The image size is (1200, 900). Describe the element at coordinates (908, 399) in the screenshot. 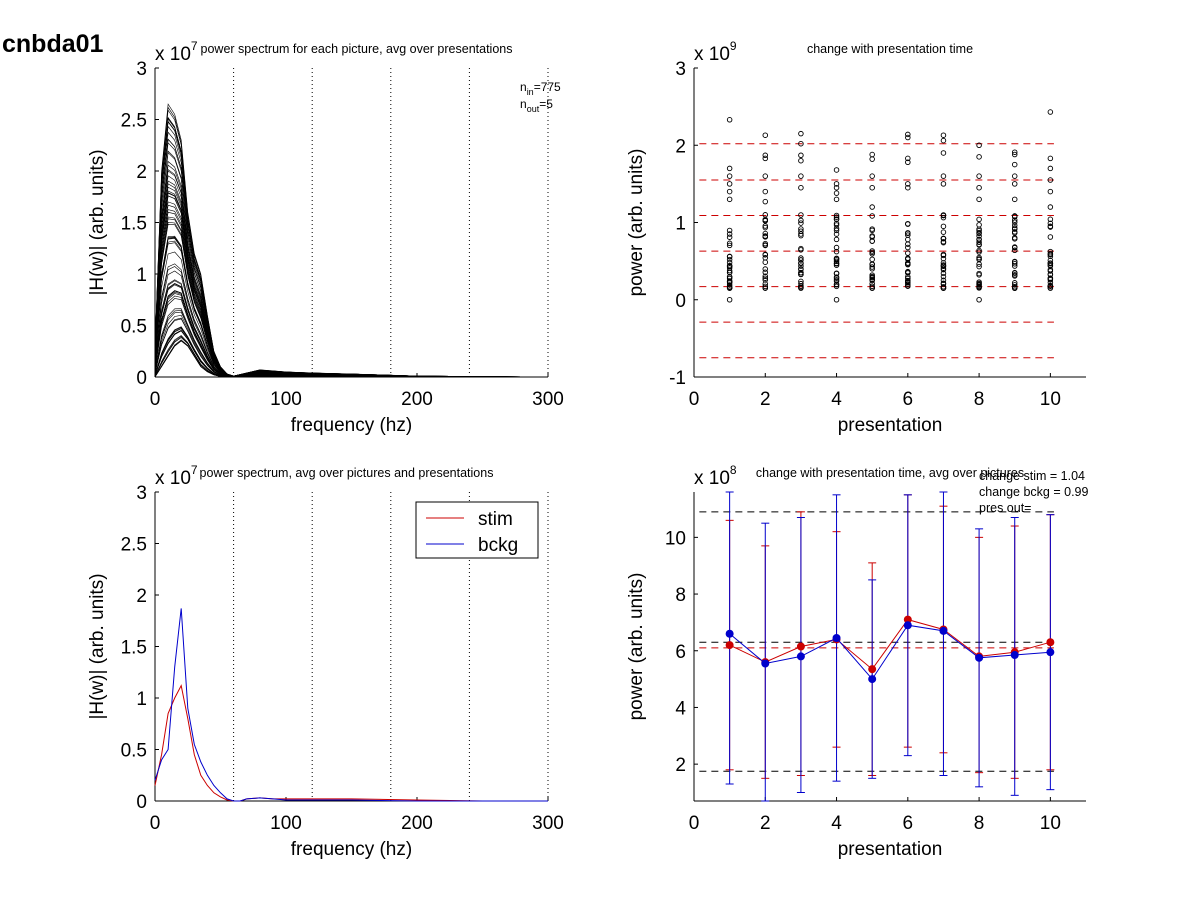

I see `x-tick-label: 6` at that location.